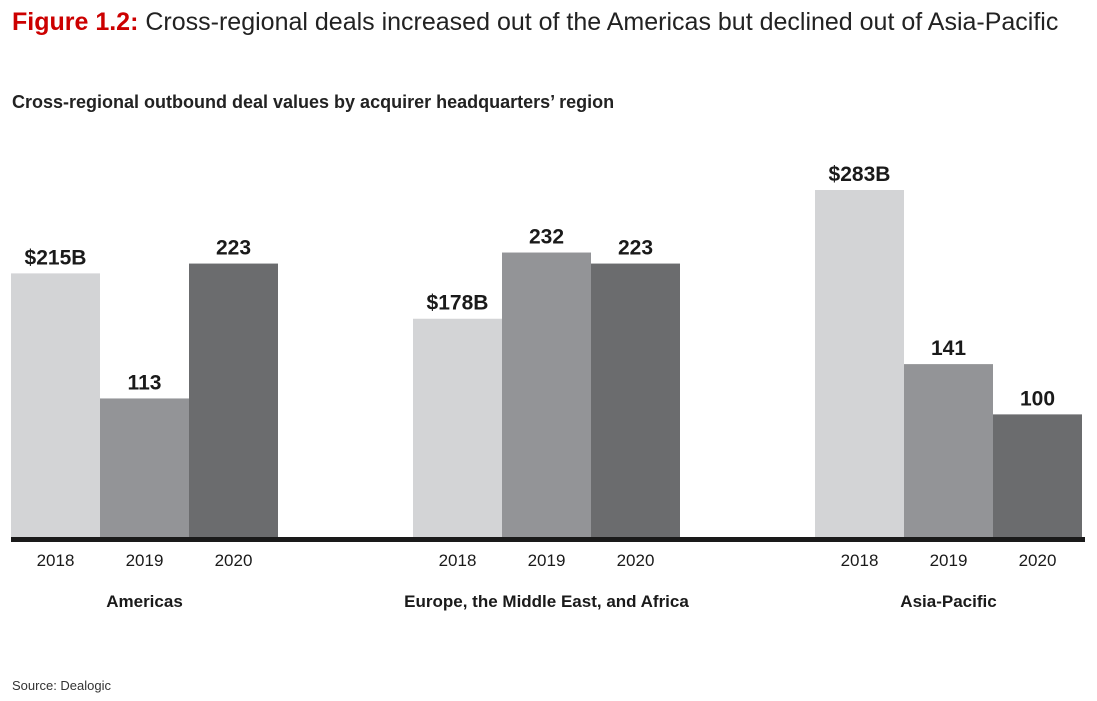  Describe the element at coordinates (860, 174) in the screenshot. I see `data-label: $283B` at that location.